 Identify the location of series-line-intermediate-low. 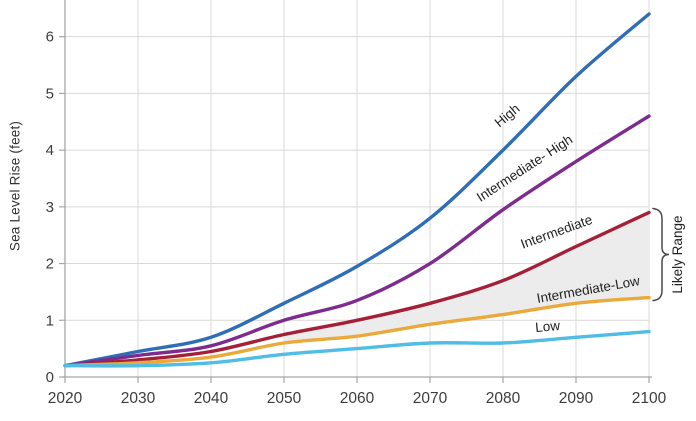
(357, 331).